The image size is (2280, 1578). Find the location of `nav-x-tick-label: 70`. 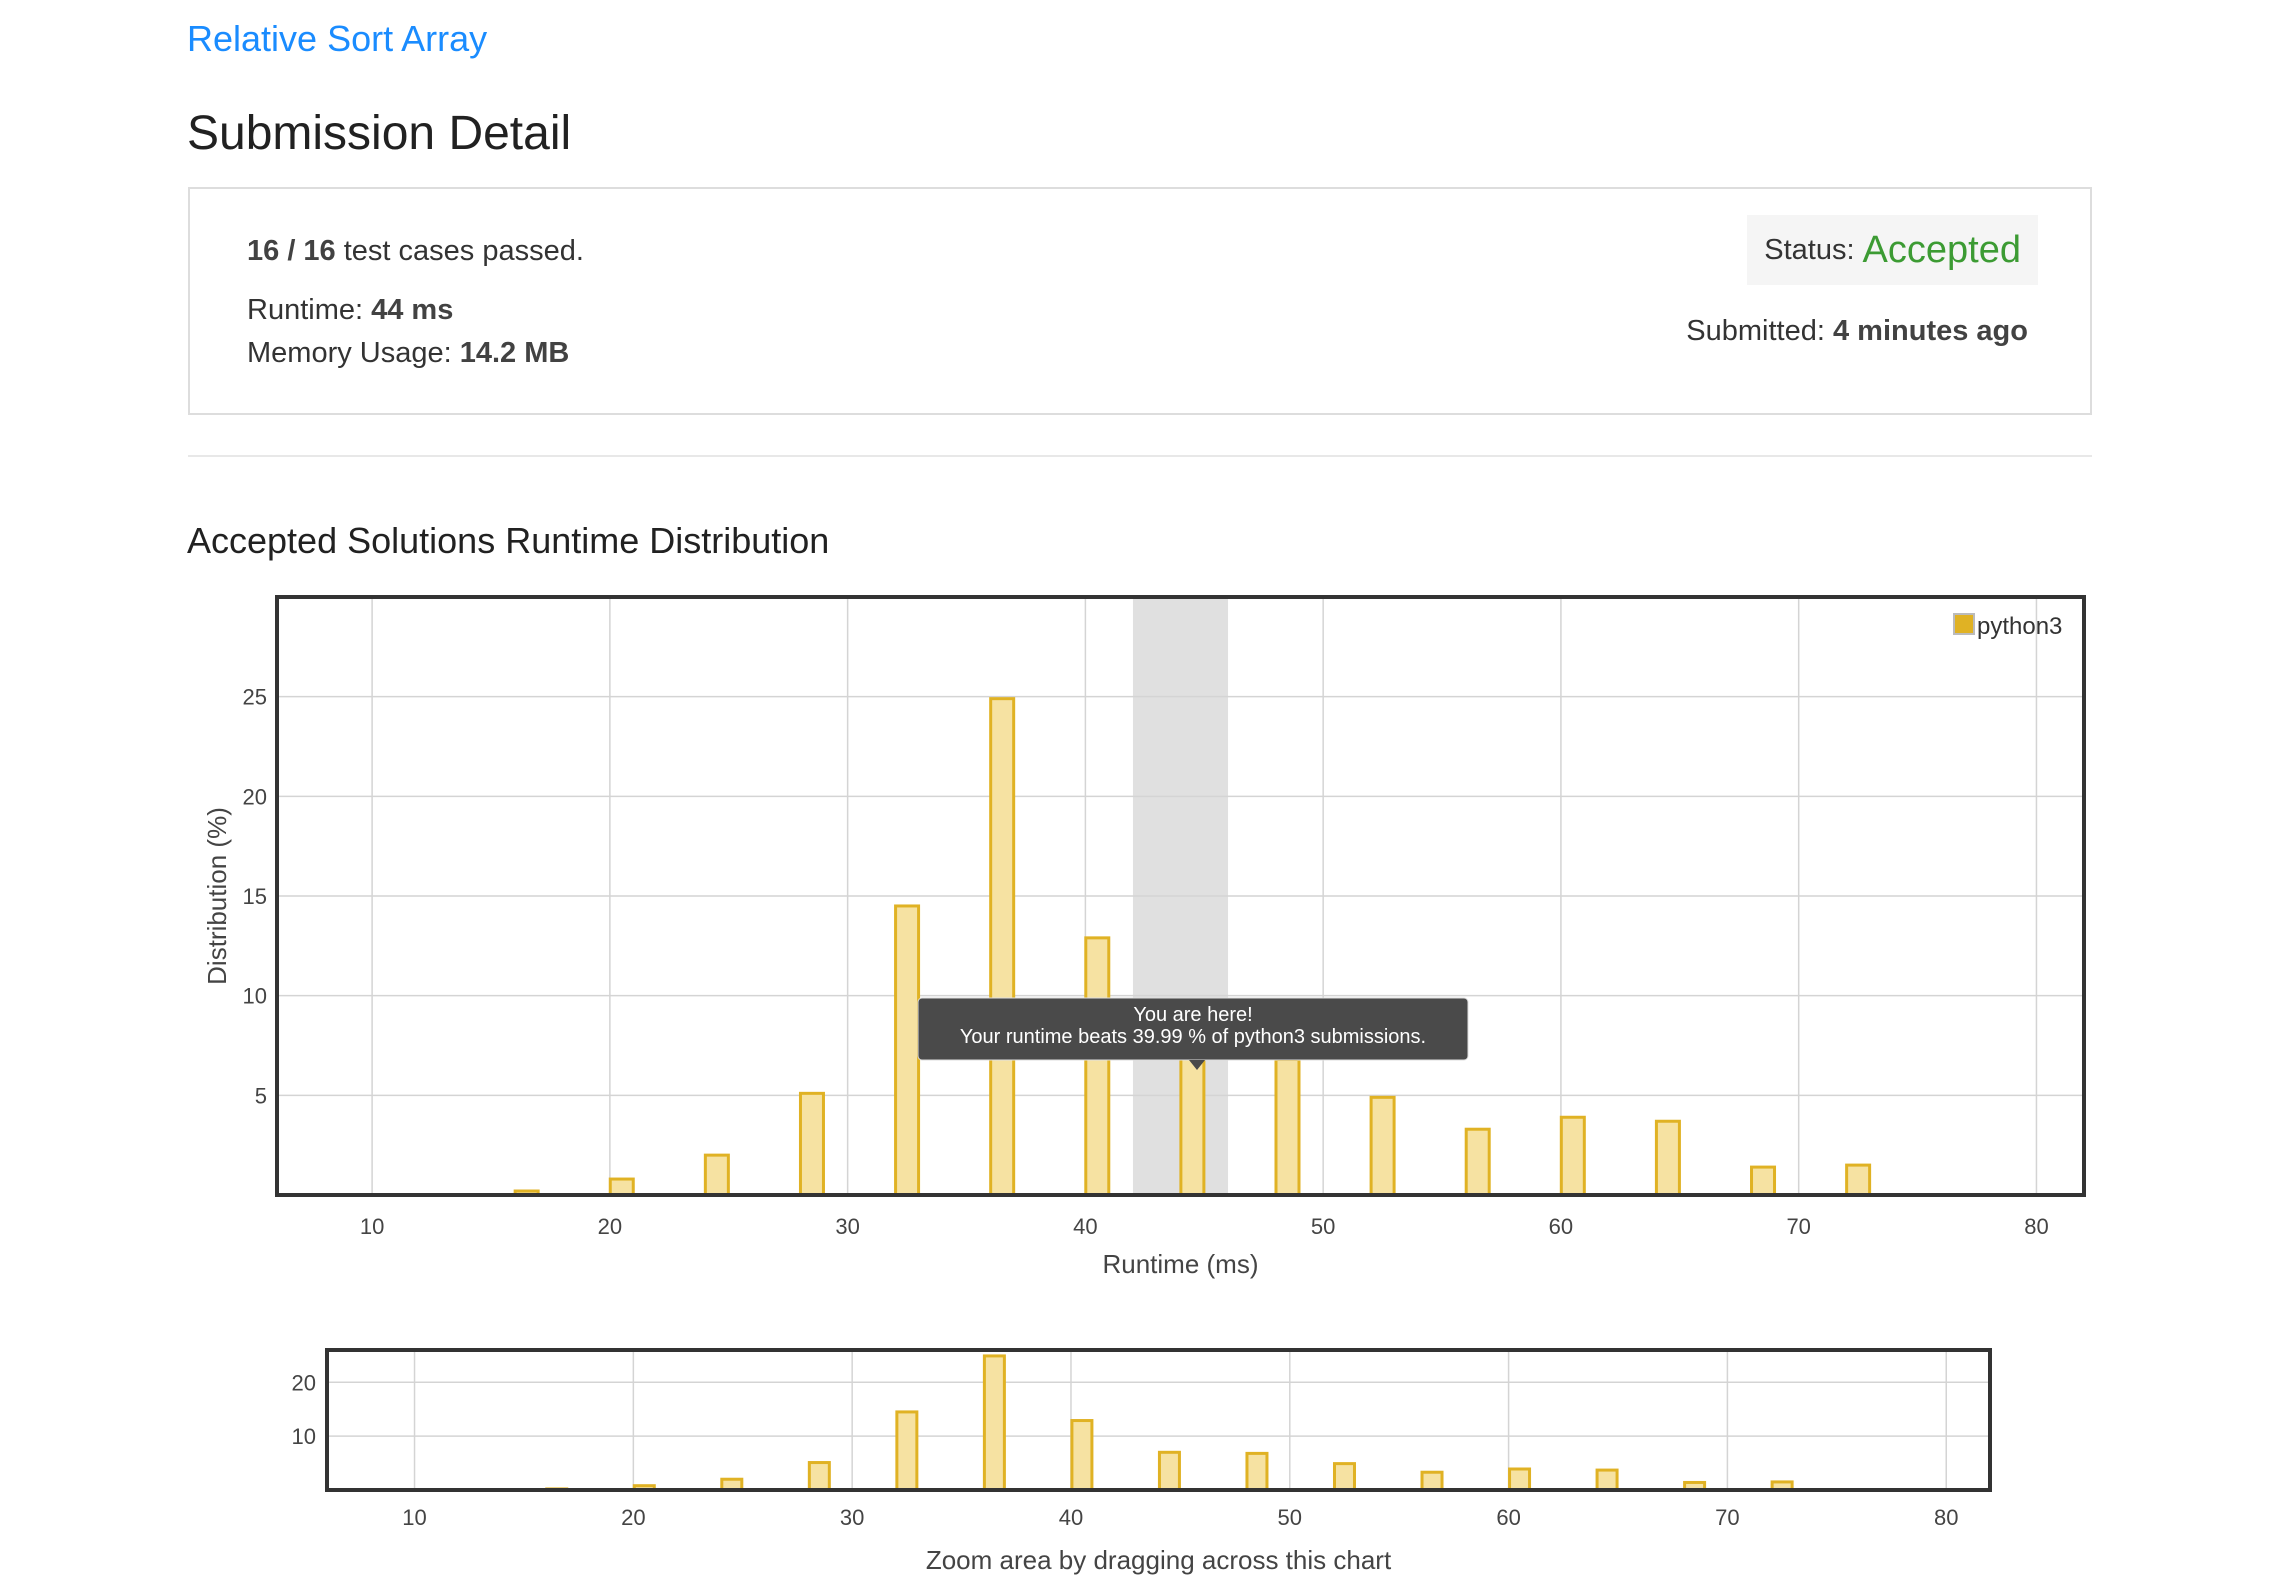

nav-x-tick-label: 70 is located at coordinates (1727, 1517).